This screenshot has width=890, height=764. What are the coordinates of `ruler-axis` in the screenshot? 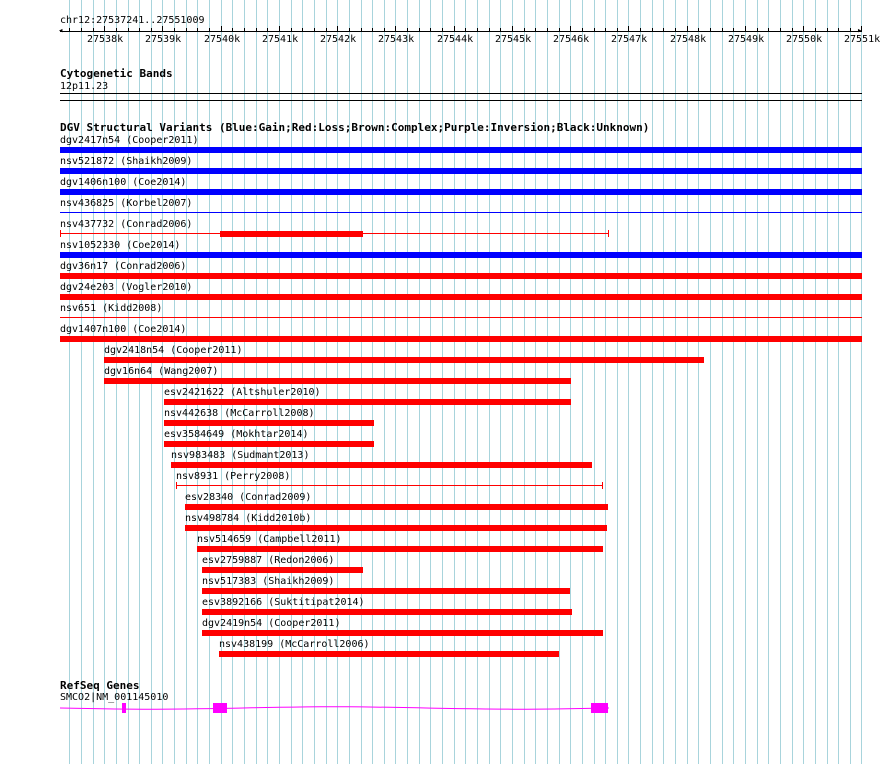 It's located at (461, 31).